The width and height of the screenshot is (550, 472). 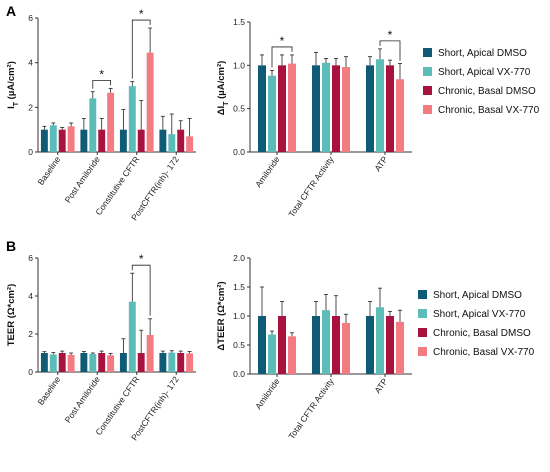 I want to click on x-tick-label: ATP, so click(x=381, y=385).